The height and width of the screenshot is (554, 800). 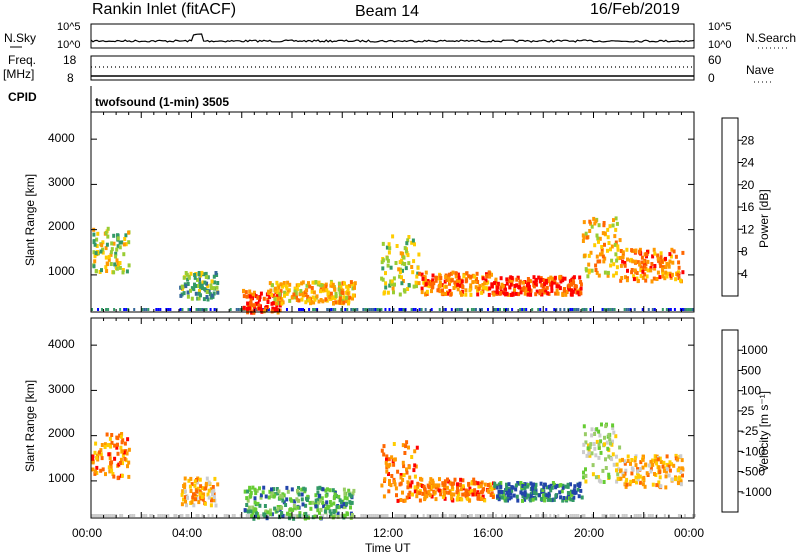 What do you see at coordinates (61, 138) in the screenshot?
I see `power-ytick-4000: 4000` at bounding box center [61, 138].